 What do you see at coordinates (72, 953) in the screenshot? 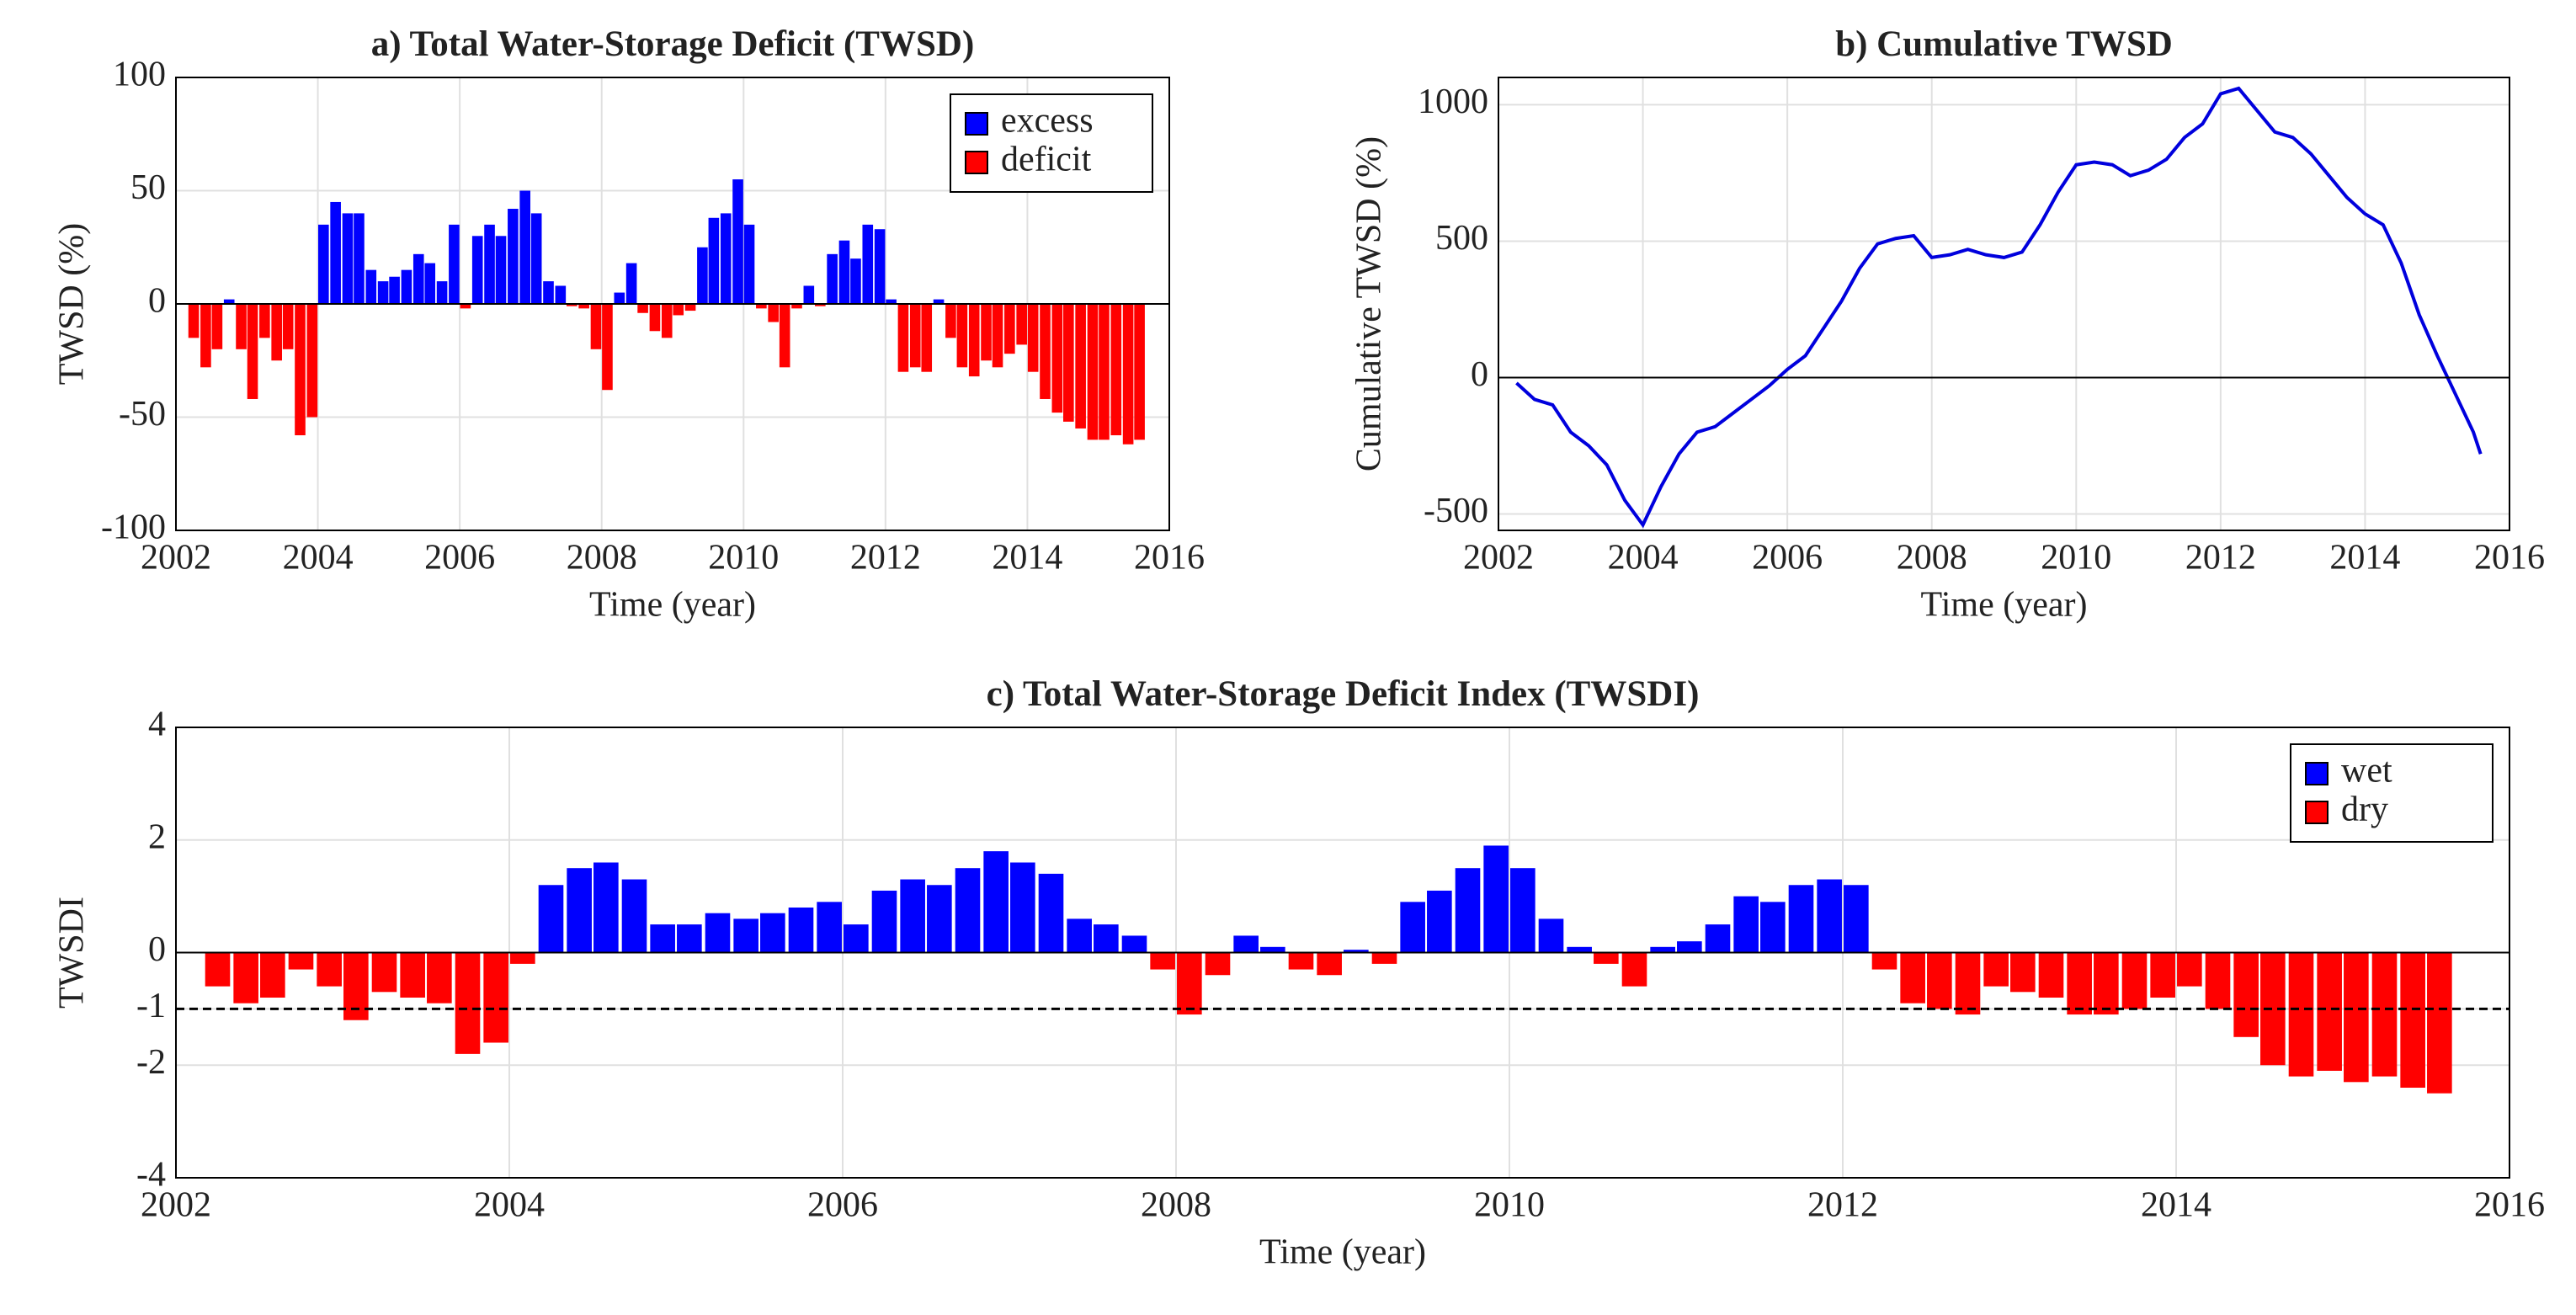
I see `y-axis-label: TWSDI` at bounding box center [72, 953].